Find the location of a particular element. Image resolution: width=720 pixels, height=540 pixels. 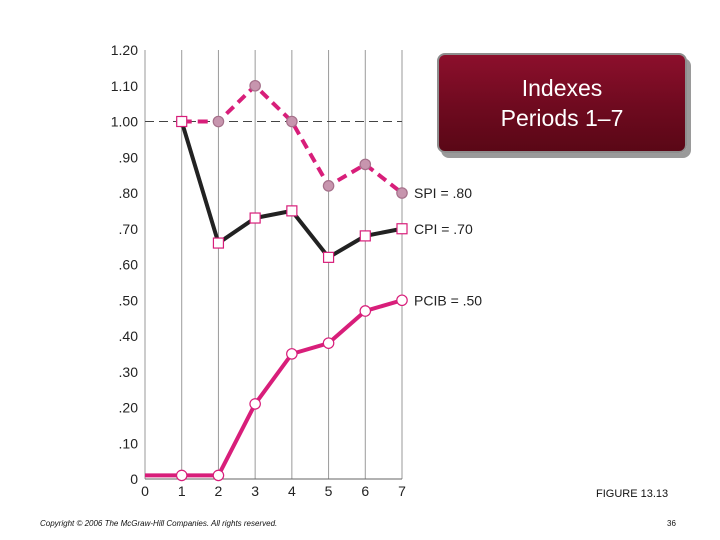

figure-label: FIGURE 13.13 is located at coordinates (632, 494).